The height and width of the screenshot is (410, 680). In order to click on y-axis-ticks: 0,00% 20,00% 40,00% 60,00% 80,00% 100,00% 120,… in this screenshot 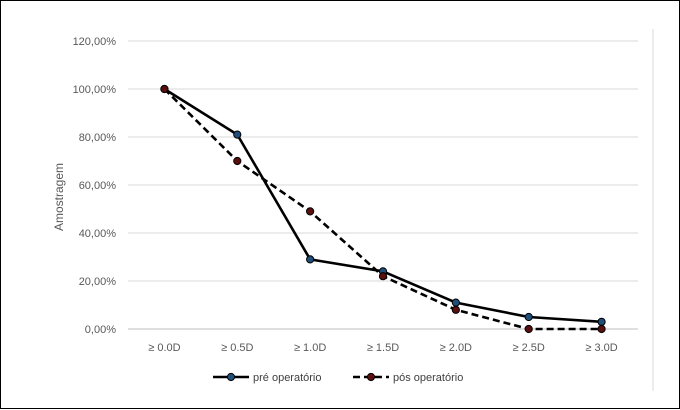, I will do `click(95, 186)`.